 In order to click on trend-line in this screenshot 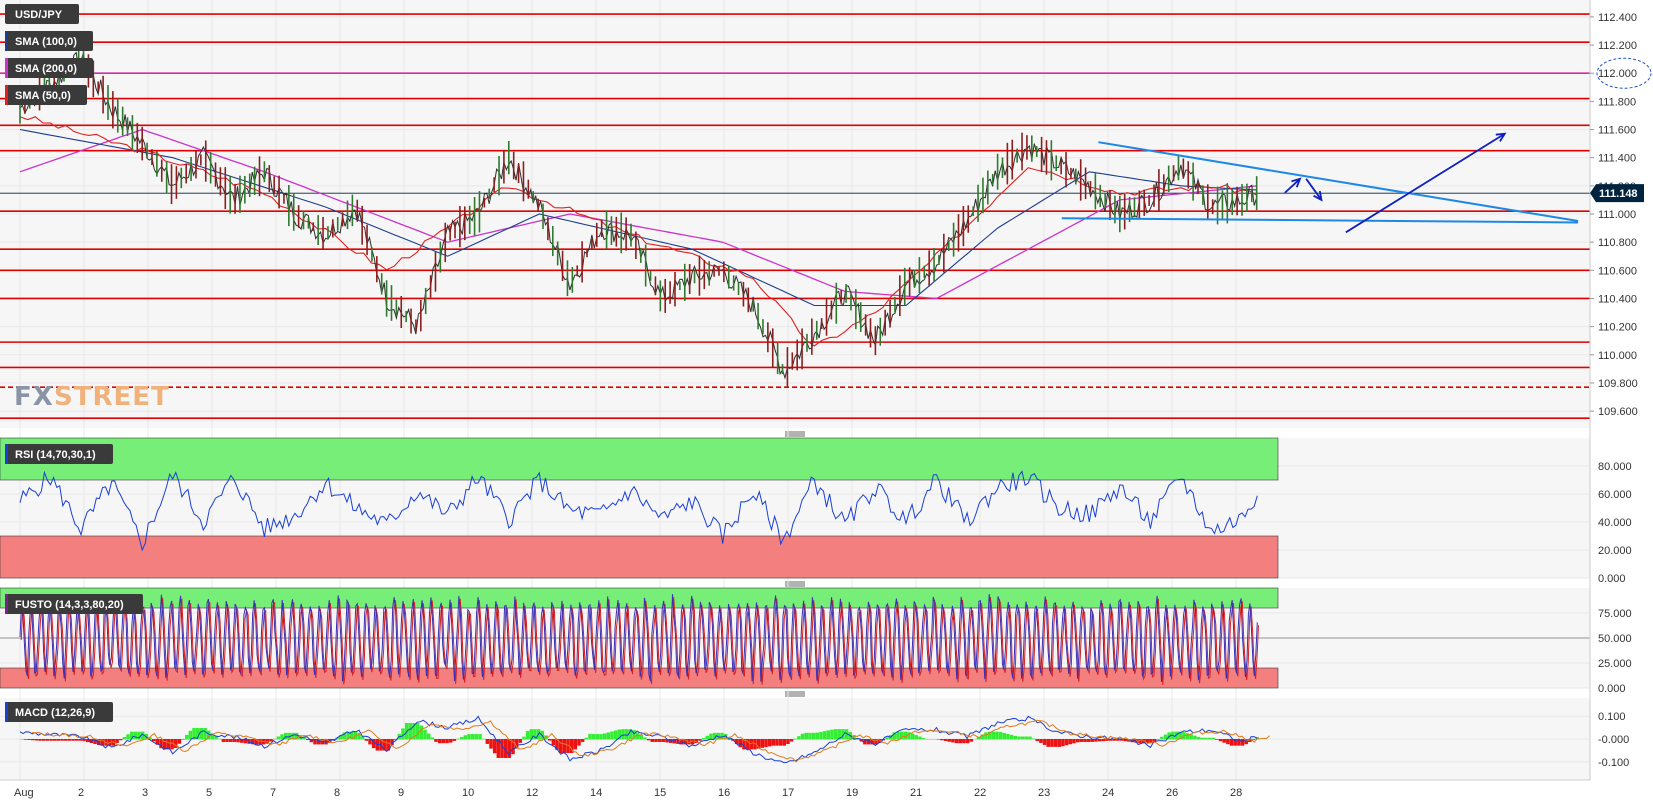, I will do `click(1338, 182)`.